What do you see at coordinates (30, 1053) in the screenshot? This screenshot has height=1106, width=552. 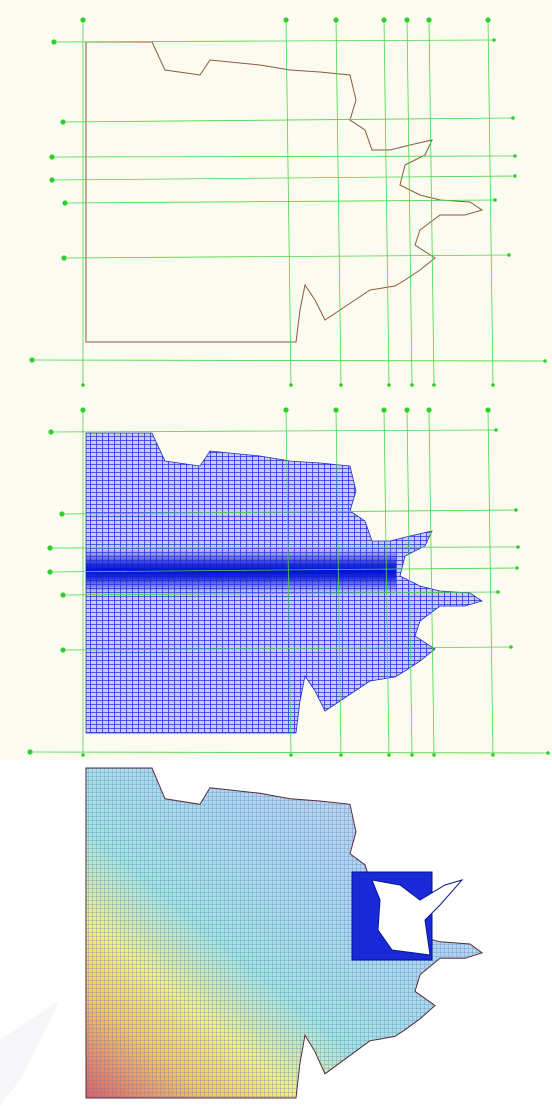 I see `inset-border` at bounding box center [30, 1053].